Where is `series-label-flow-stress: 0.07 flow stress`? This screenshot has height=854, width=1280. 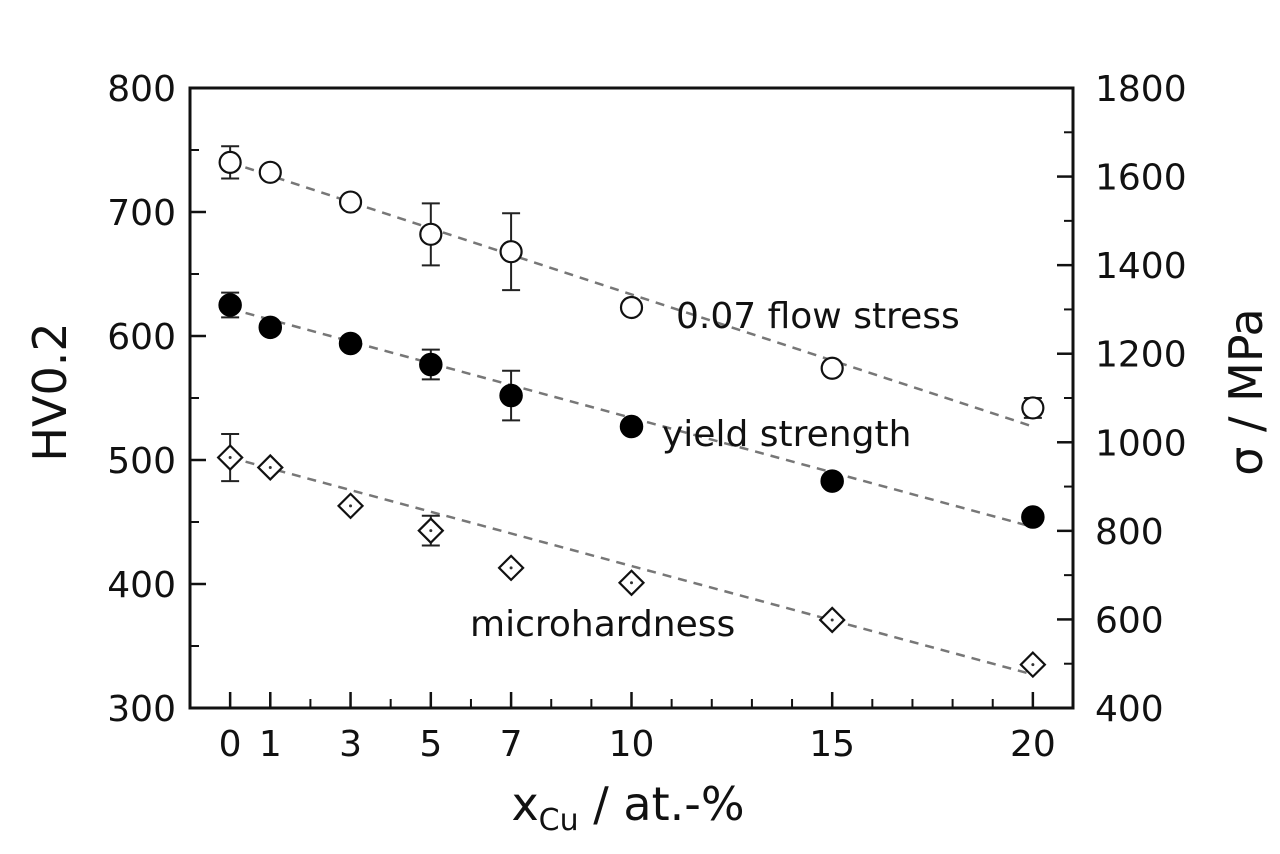 series-label-flow-stress: 0.07 flow stress is located at coordinates (818, 316).